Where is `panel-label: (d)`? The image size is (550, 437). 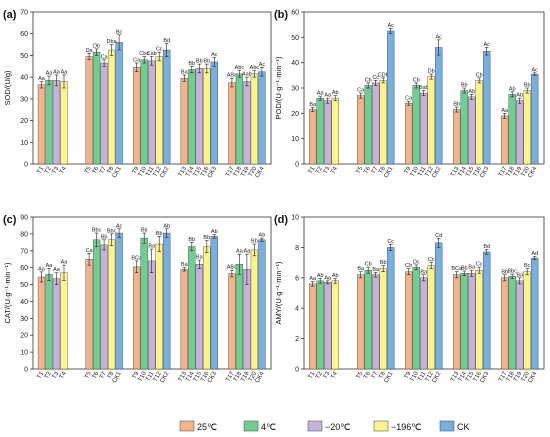 panel-label: (d) is located at coordinates (281, 220).